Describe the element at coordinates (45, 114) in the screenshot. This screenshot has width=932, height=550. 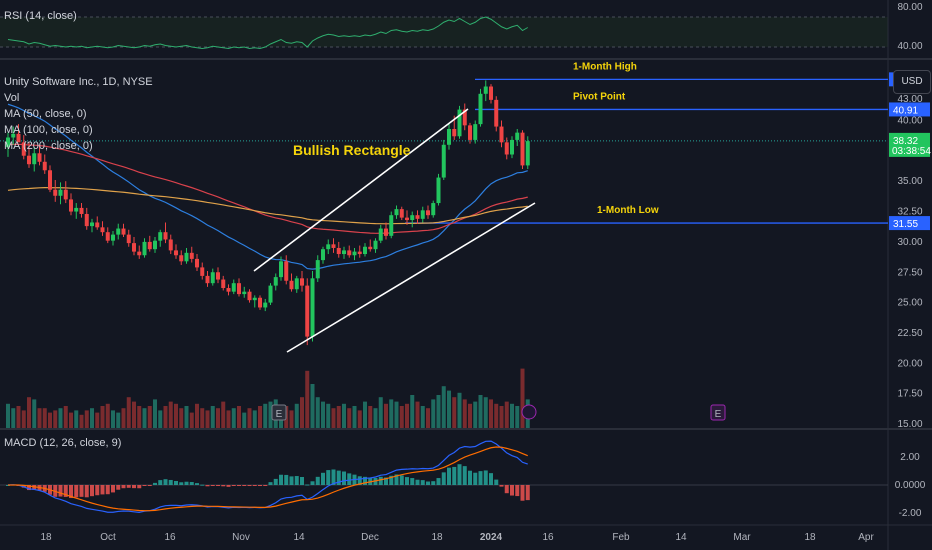
I see `ma50-legend: MA (50, close, 0)` at that location.